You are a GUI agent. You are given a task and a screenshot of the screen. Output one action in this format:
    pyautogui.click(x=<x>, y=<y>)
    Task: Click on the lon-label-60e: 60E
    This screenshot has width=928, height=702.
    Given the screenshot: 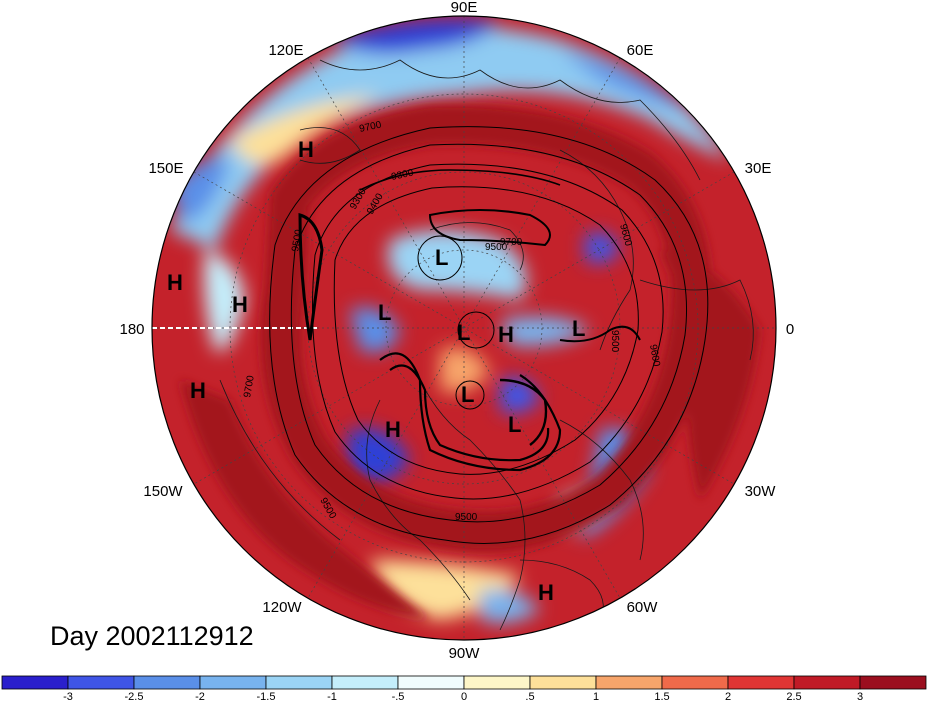 What is the action you would take?
    pyautogui.click(x=640, y=50)
    